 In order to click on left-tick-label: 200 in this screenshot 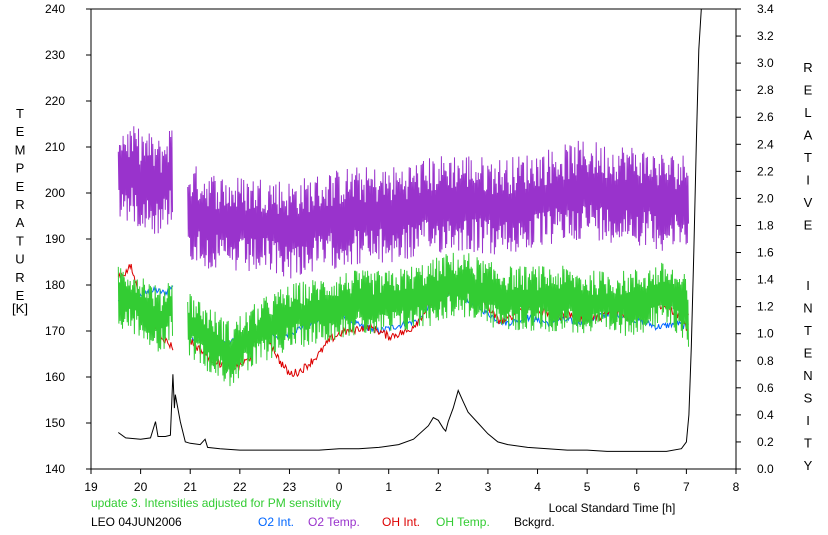, I will do `click(55, 193)`.